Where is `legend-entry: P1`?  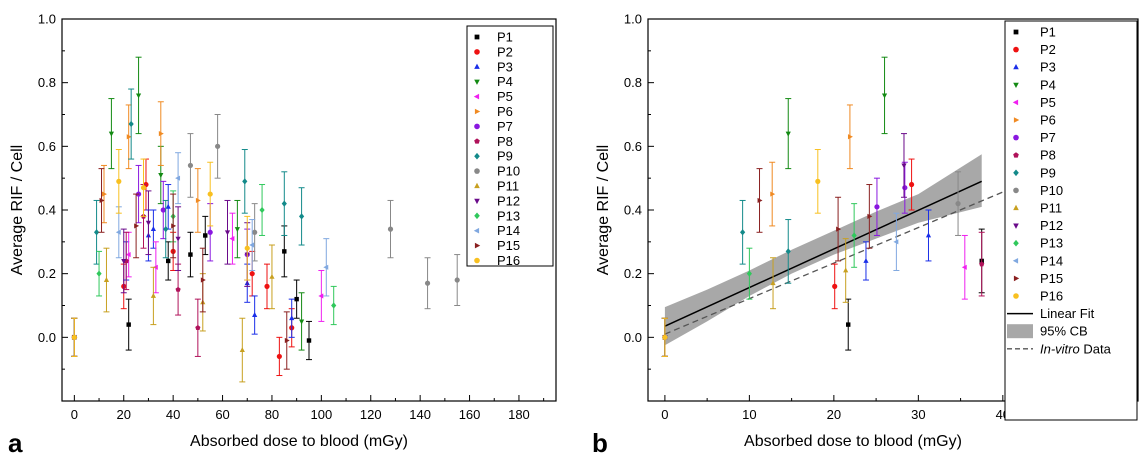
legend-entry: P1 is located at coordinates (493, 37).